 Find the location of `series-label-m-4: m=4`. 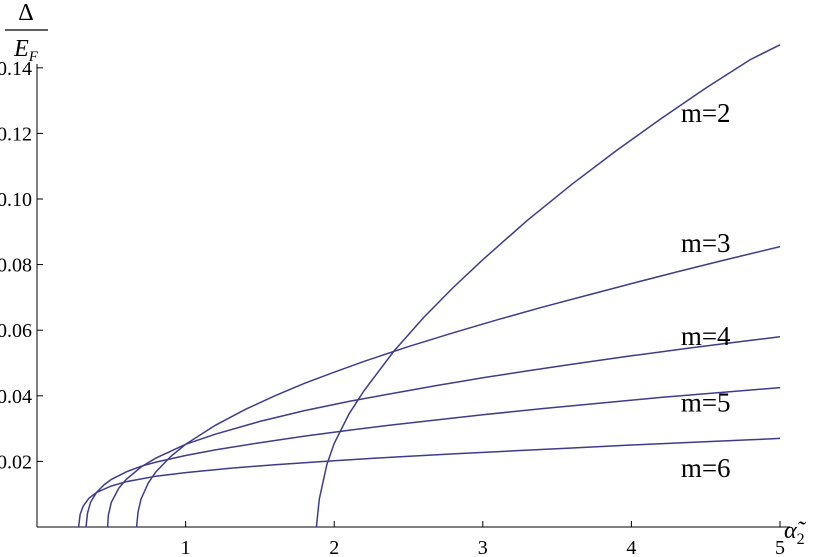

series-label-m-4: m=4 is located at coordinates (706, 336).